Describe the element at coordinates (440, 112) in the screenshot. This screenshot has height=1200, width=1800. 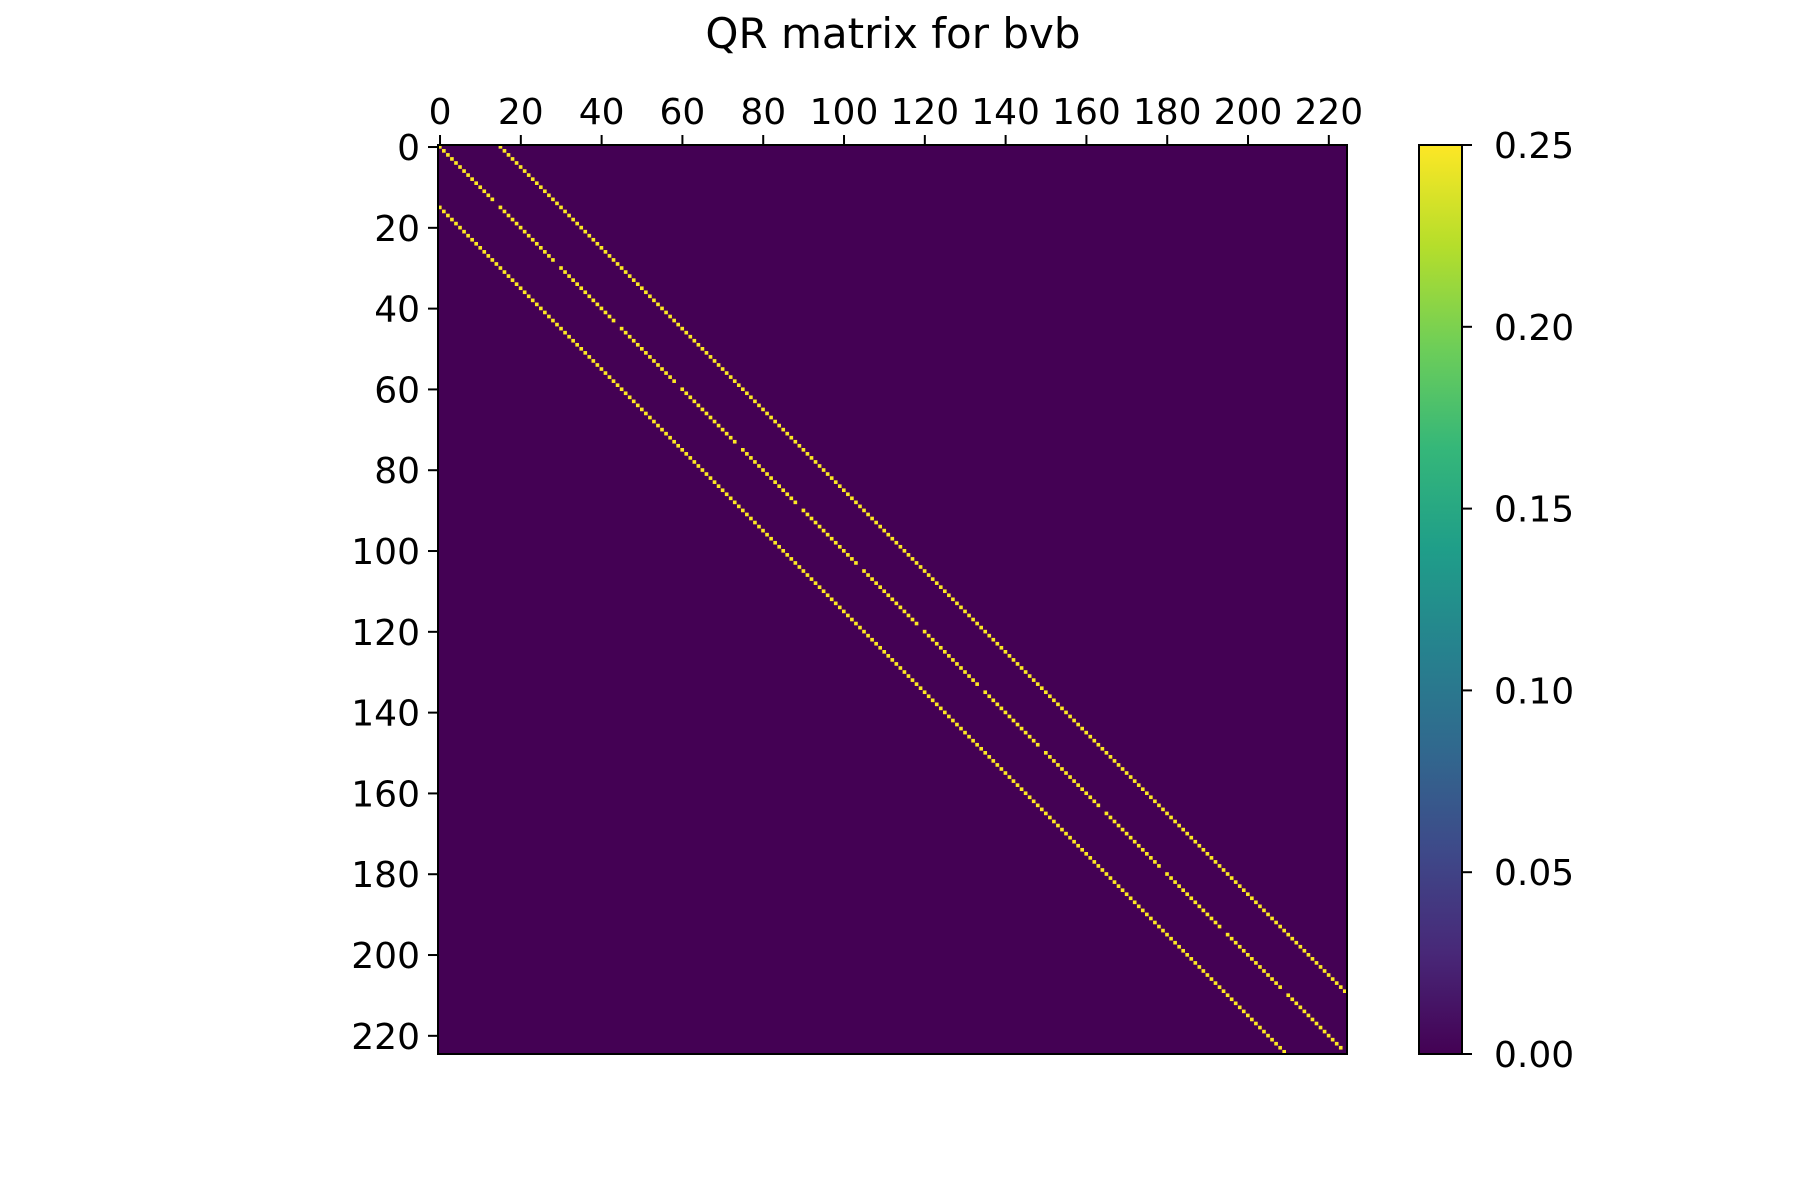
I see `x-tick-label: 0` at that location.